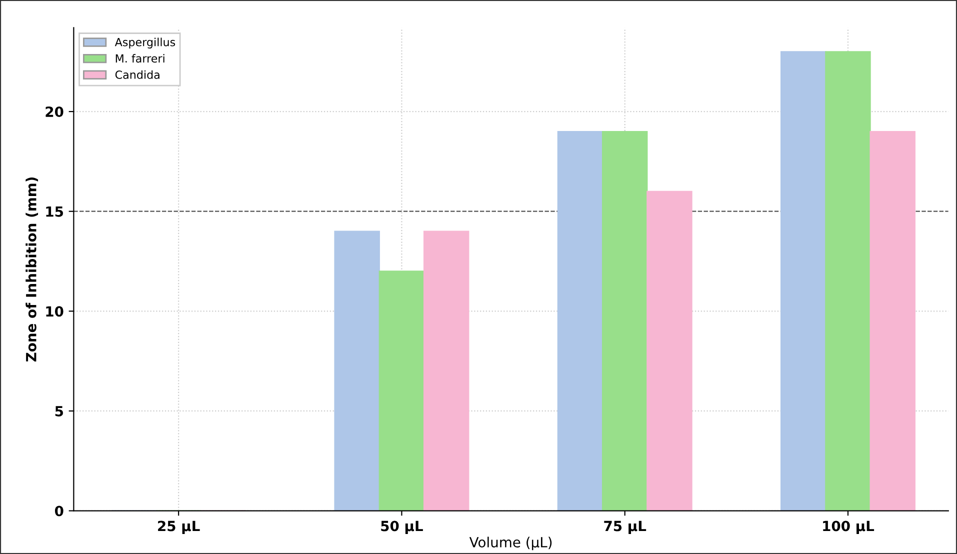 This screenshot has height=554, width=957. Describe the element at coordinates (625, 527) in the screenshot. I see `x-tick-label: 75 µL` at that location.